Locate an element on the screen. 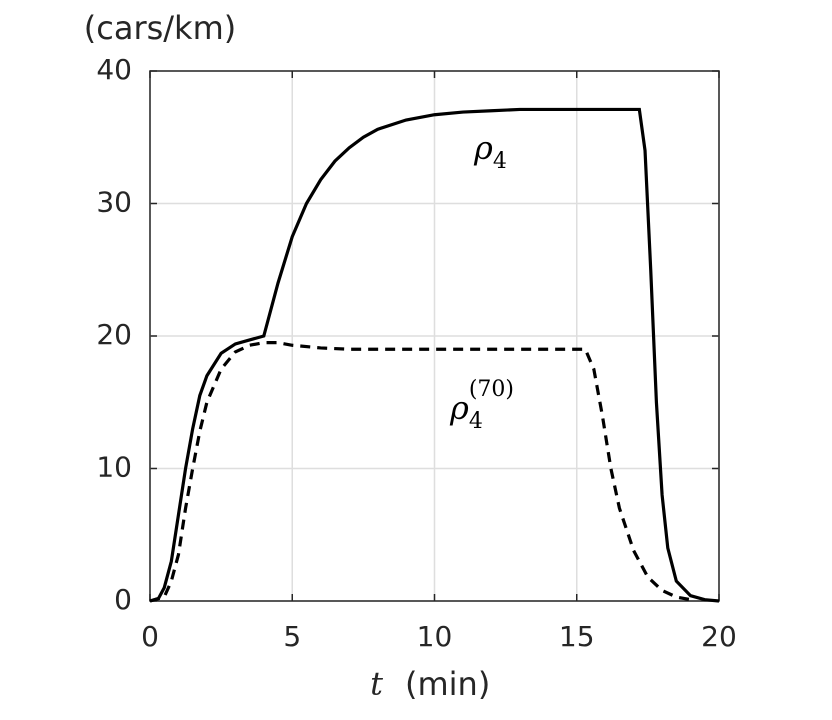  x-tick-label: 5 is located at coordinates (292, 636).